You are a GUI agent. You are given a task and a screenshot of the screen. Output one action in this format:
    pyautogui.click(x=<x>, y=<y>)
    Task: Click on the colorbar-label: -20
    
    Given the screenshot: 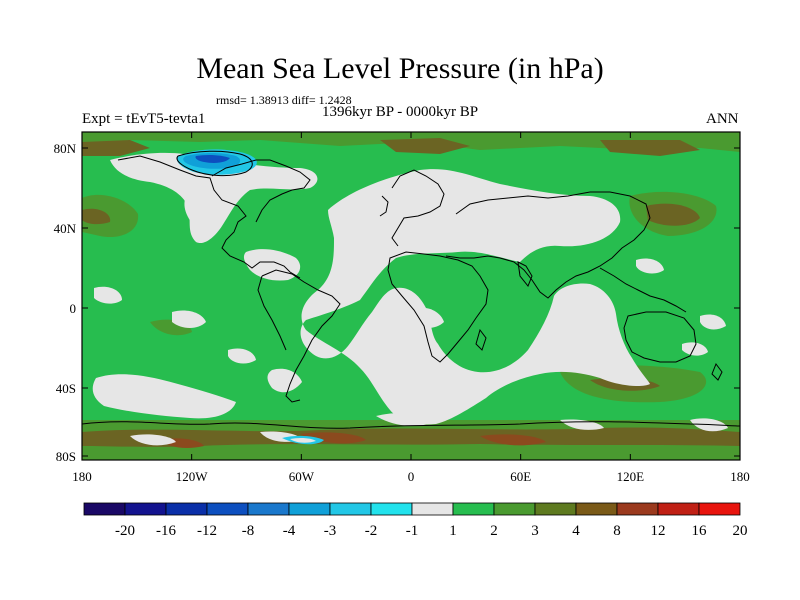 What is the action you would take?
    pyautogui.click(x=125, y=531)
    